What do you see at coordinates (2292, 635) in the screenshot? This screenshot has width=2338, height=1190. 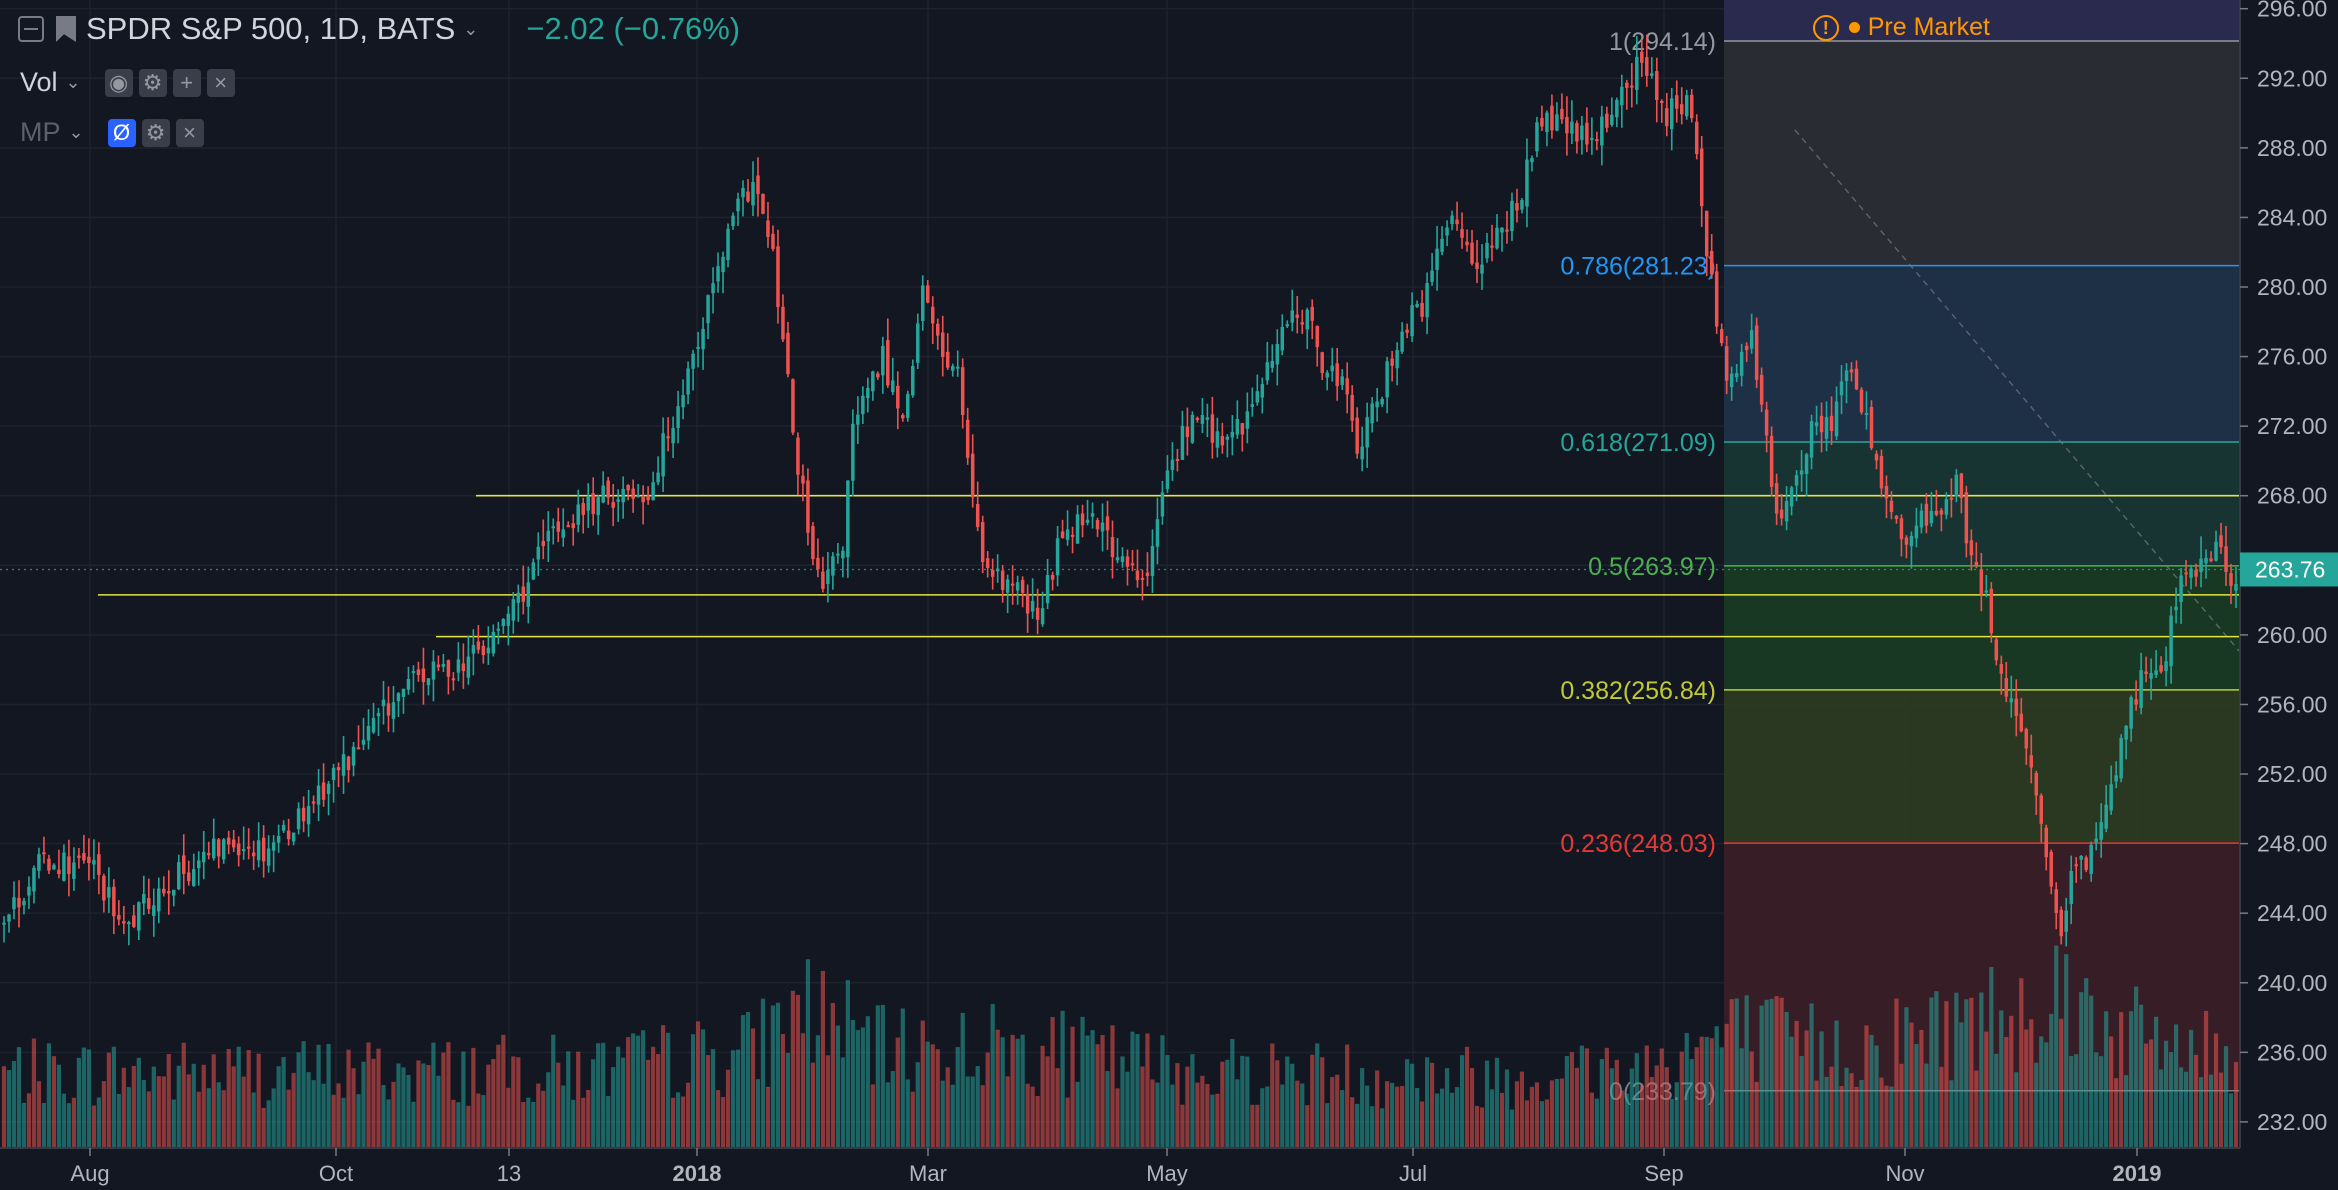 I see `price-tick-label: 260.00` at bounding box center [2292, 635].